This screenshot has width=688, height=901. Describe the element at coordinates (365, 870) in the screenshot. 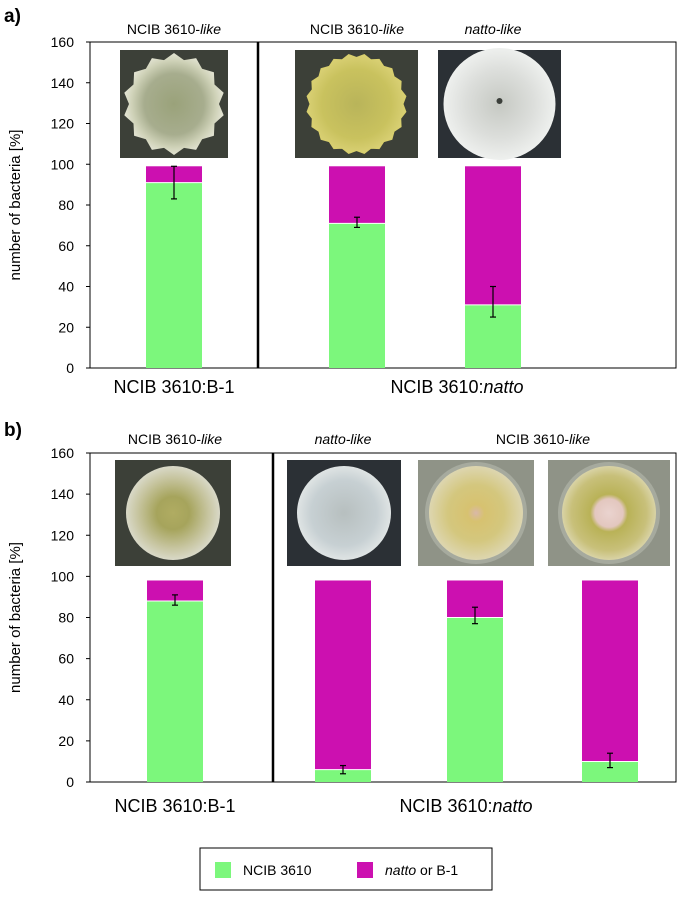

I see `legend-swatch-natto-b1` at that location.